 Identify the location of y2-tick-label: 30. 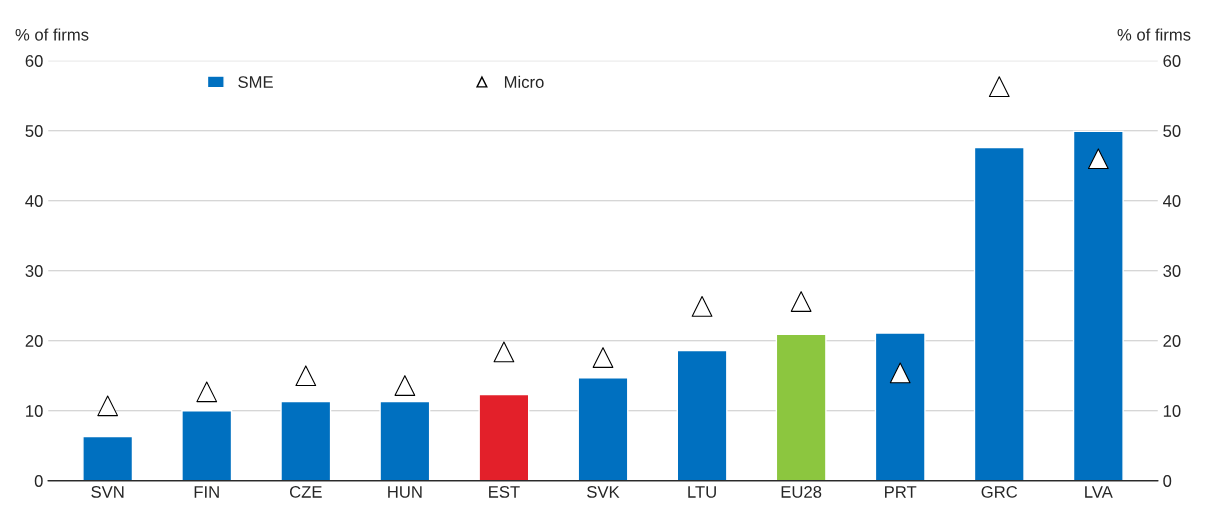
(1172, 271).